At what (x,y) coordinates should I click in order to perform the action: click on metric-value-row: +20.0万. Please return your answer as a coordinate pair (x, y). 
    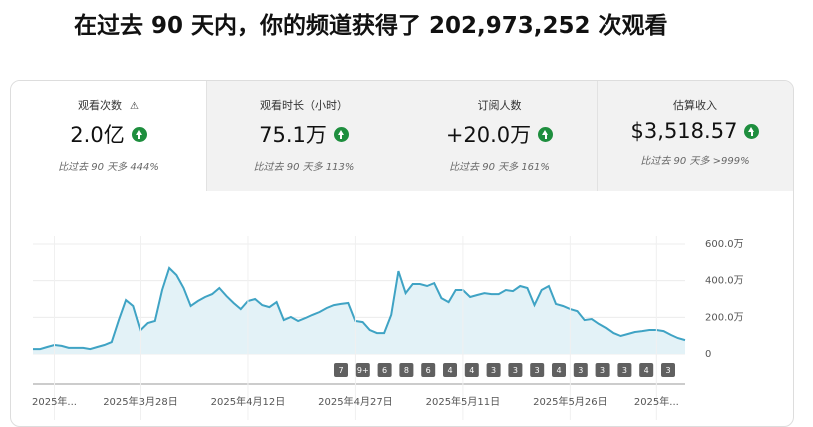
    Looking at the image, I should click on (499, 134).